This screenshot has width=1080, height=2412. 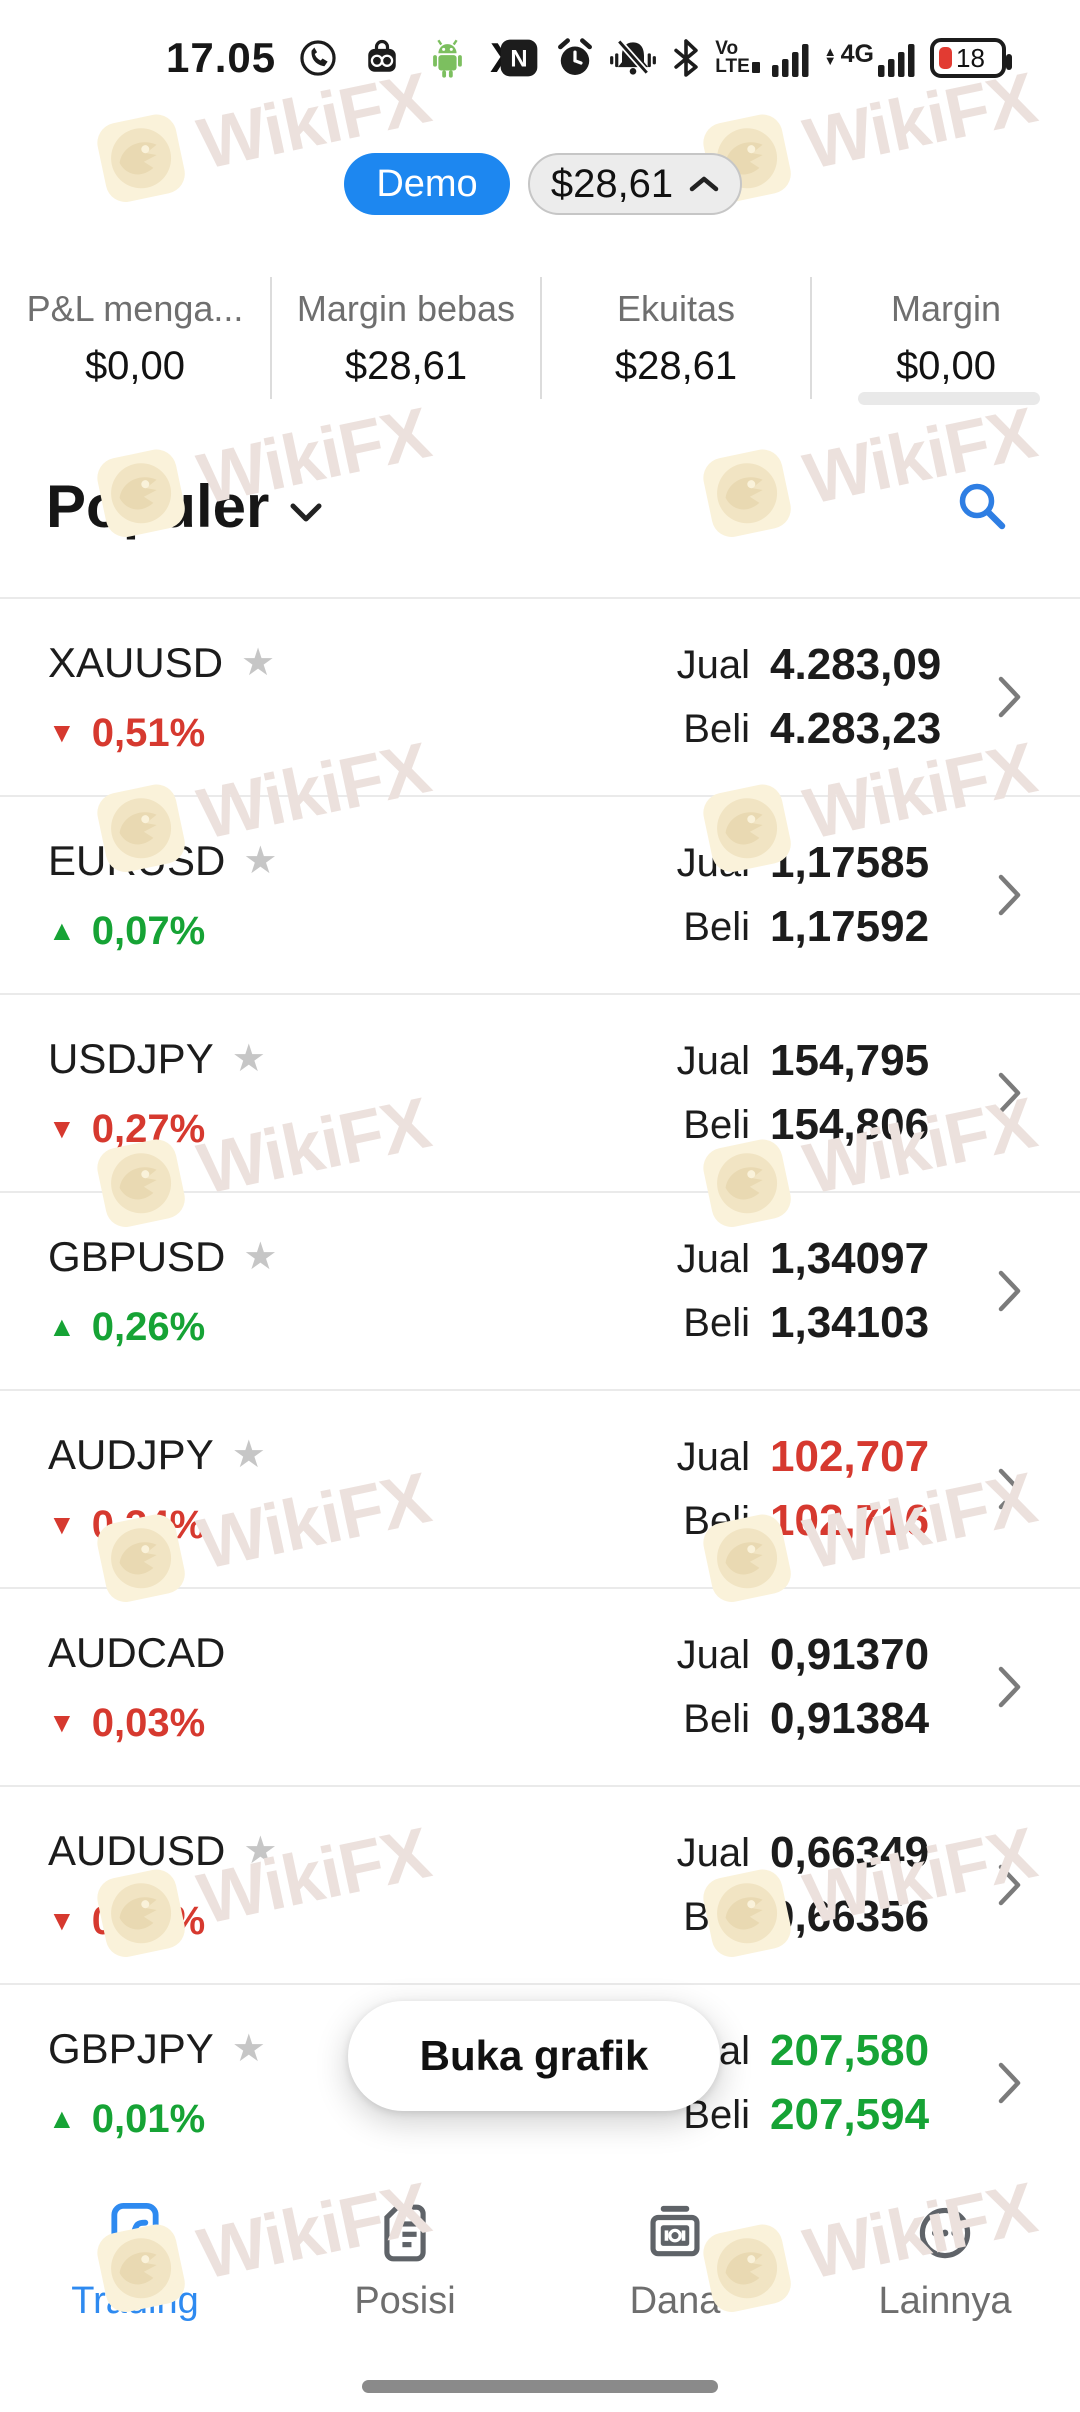 What do you see at coordinates (856, 664) in the screenshot?
I see `sell-price: 4.283,09` at bounding box center [856, 664].